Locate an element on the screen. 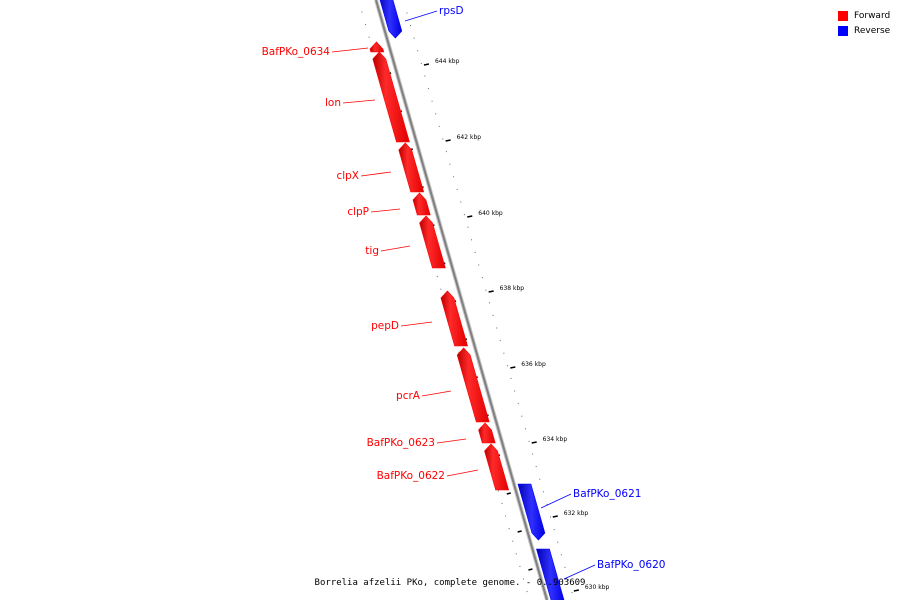 Image resolution: width=900 pixels, height=600 pixels. gene-tig is located at coordinates (432, 242).